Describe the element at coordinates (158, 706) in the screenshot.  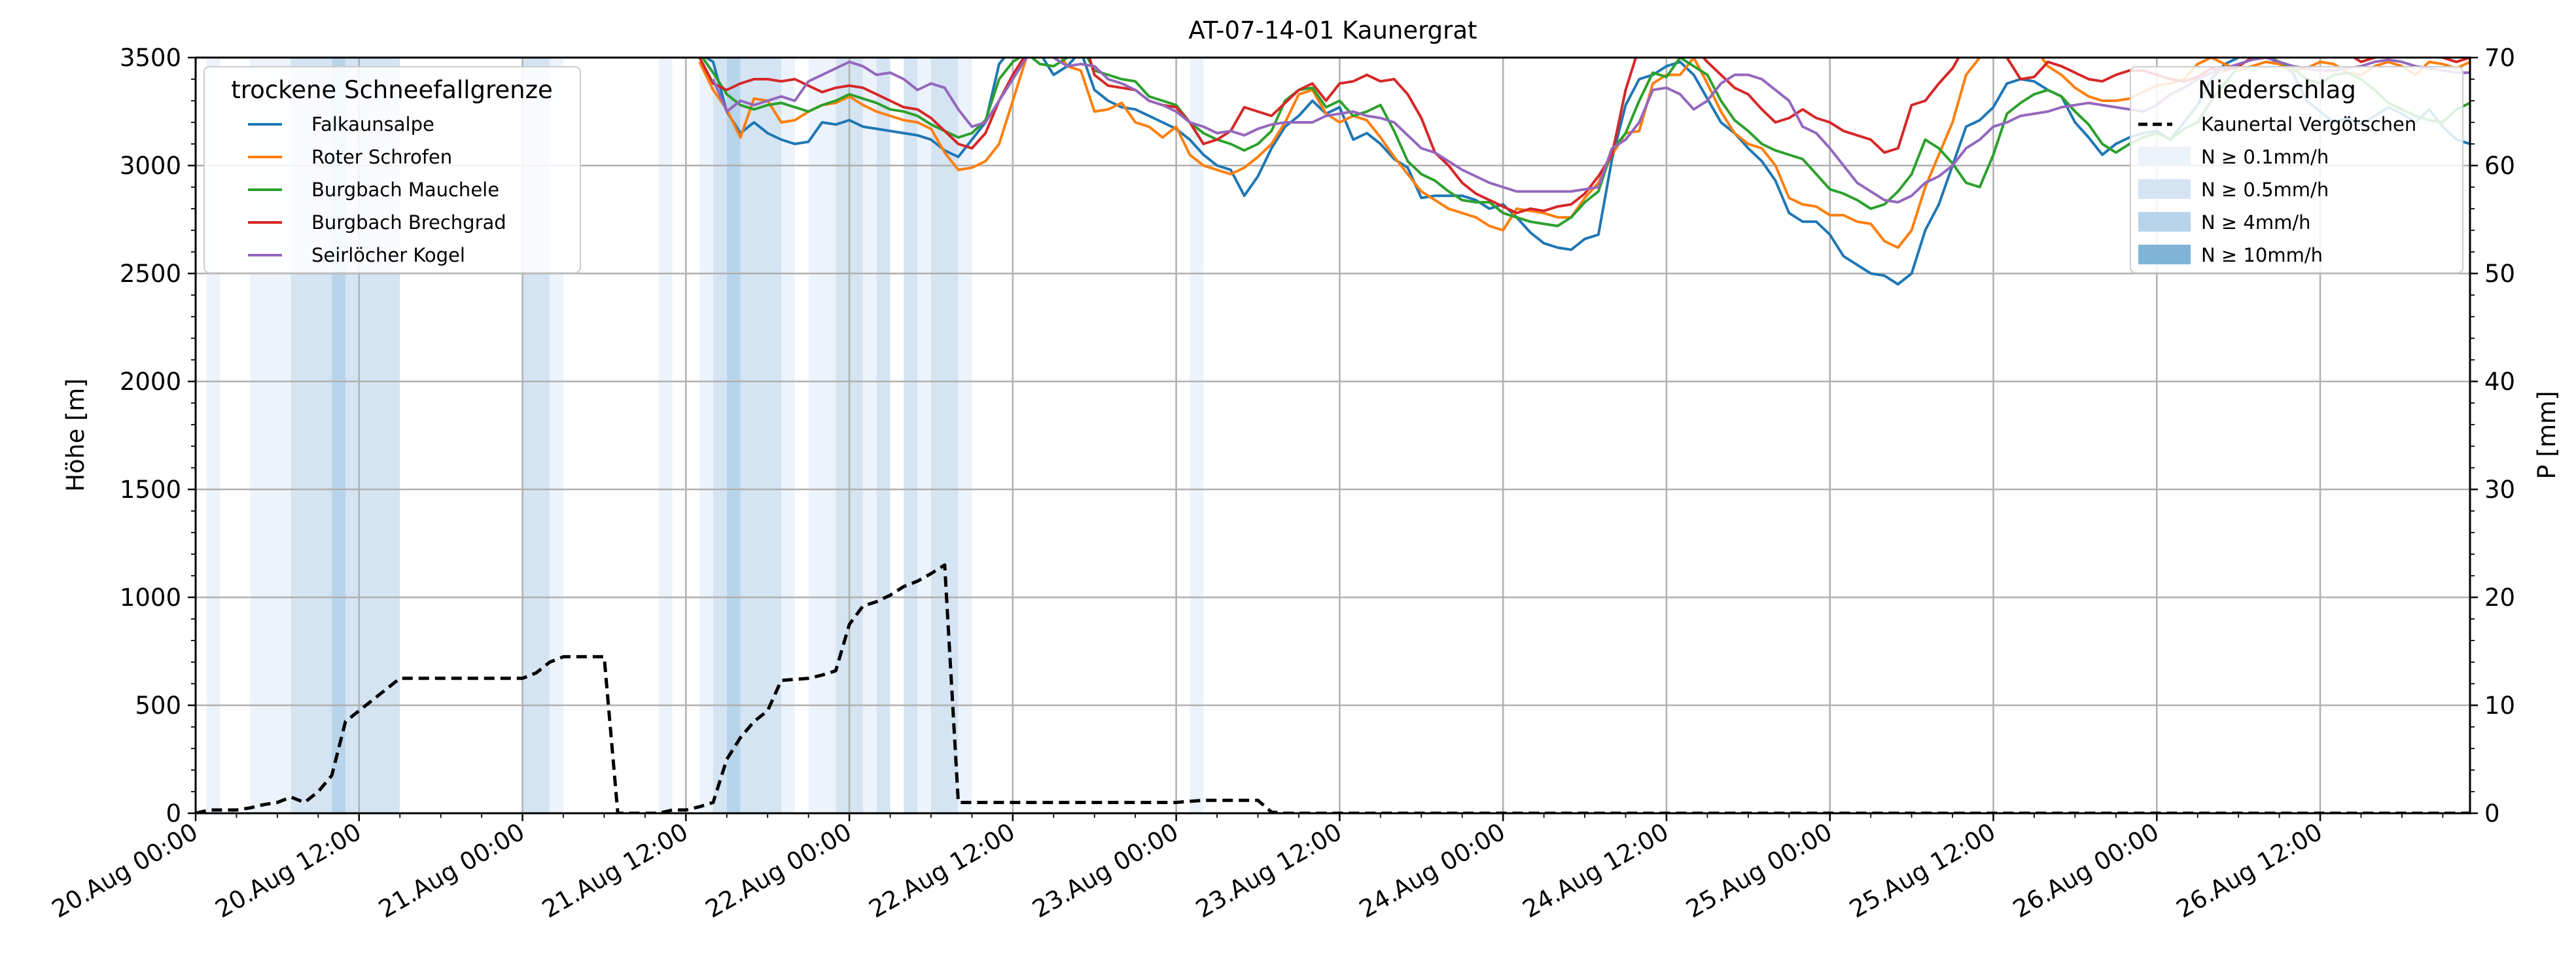
I see `y-tick-label: 500` at that location.